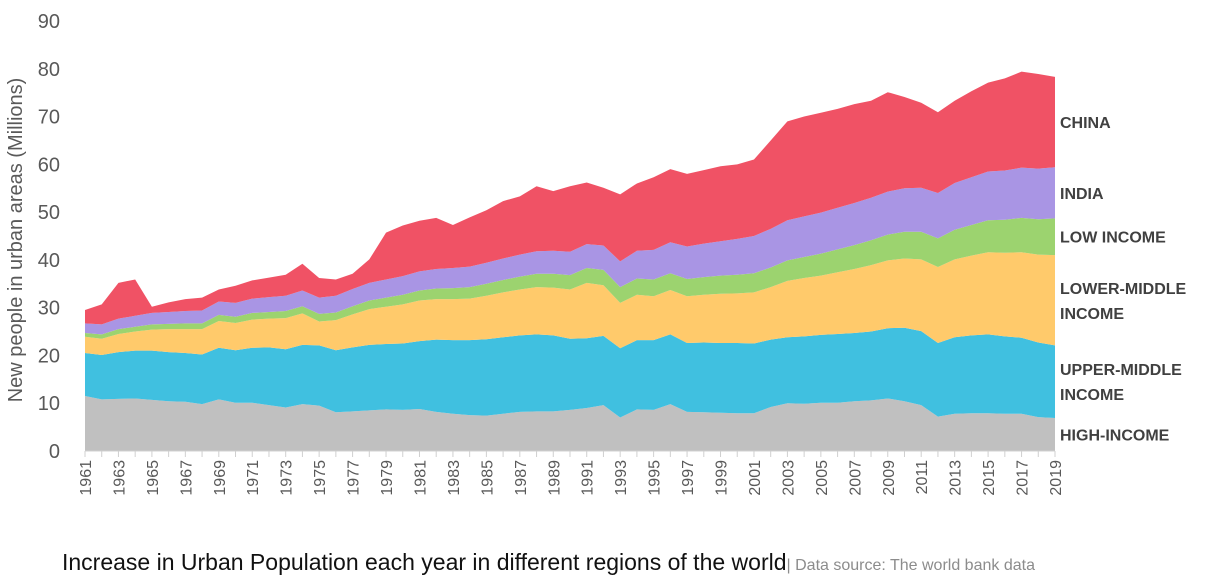  Describe the element at coordinates (420, 478) in the screenshot. I see `x-tick-label: 1981` at that location.